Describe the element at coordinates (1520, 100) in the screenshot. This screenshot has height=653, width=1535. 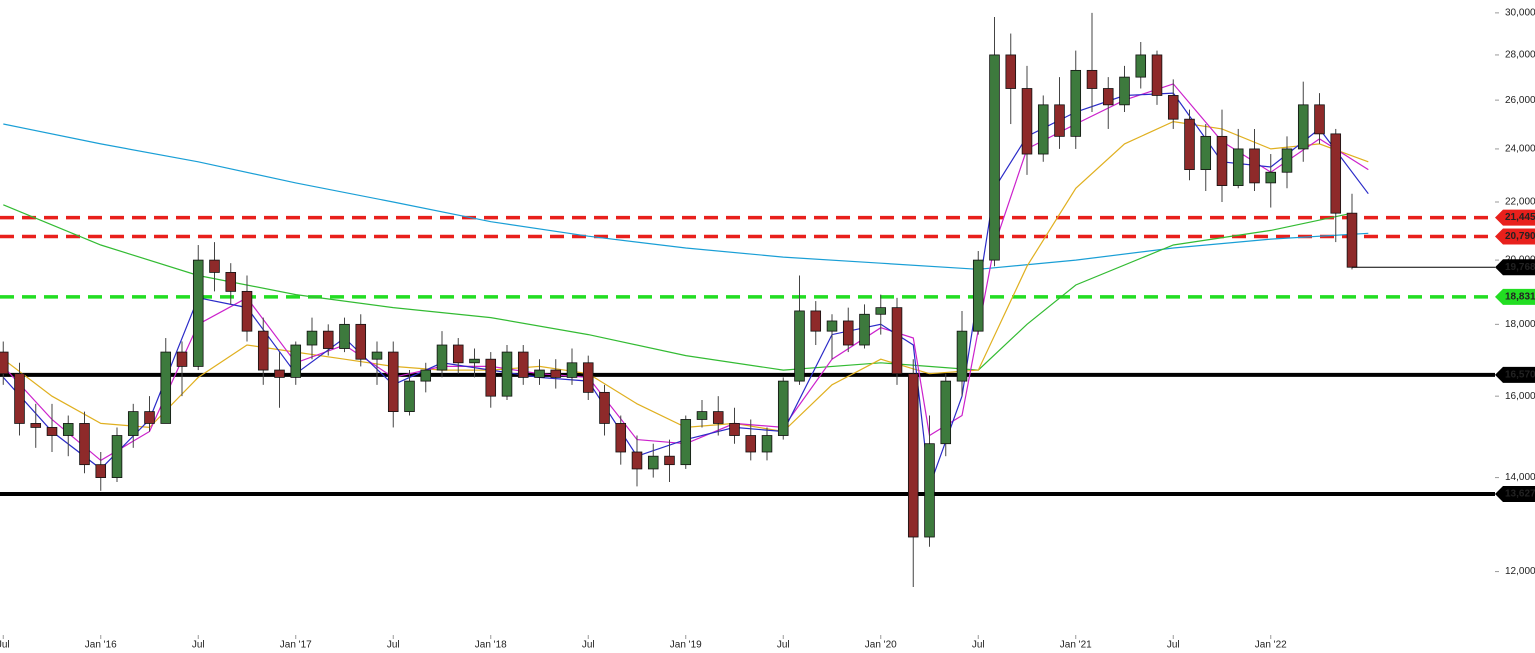
I see `y-tick-label: 26,000` at that location.